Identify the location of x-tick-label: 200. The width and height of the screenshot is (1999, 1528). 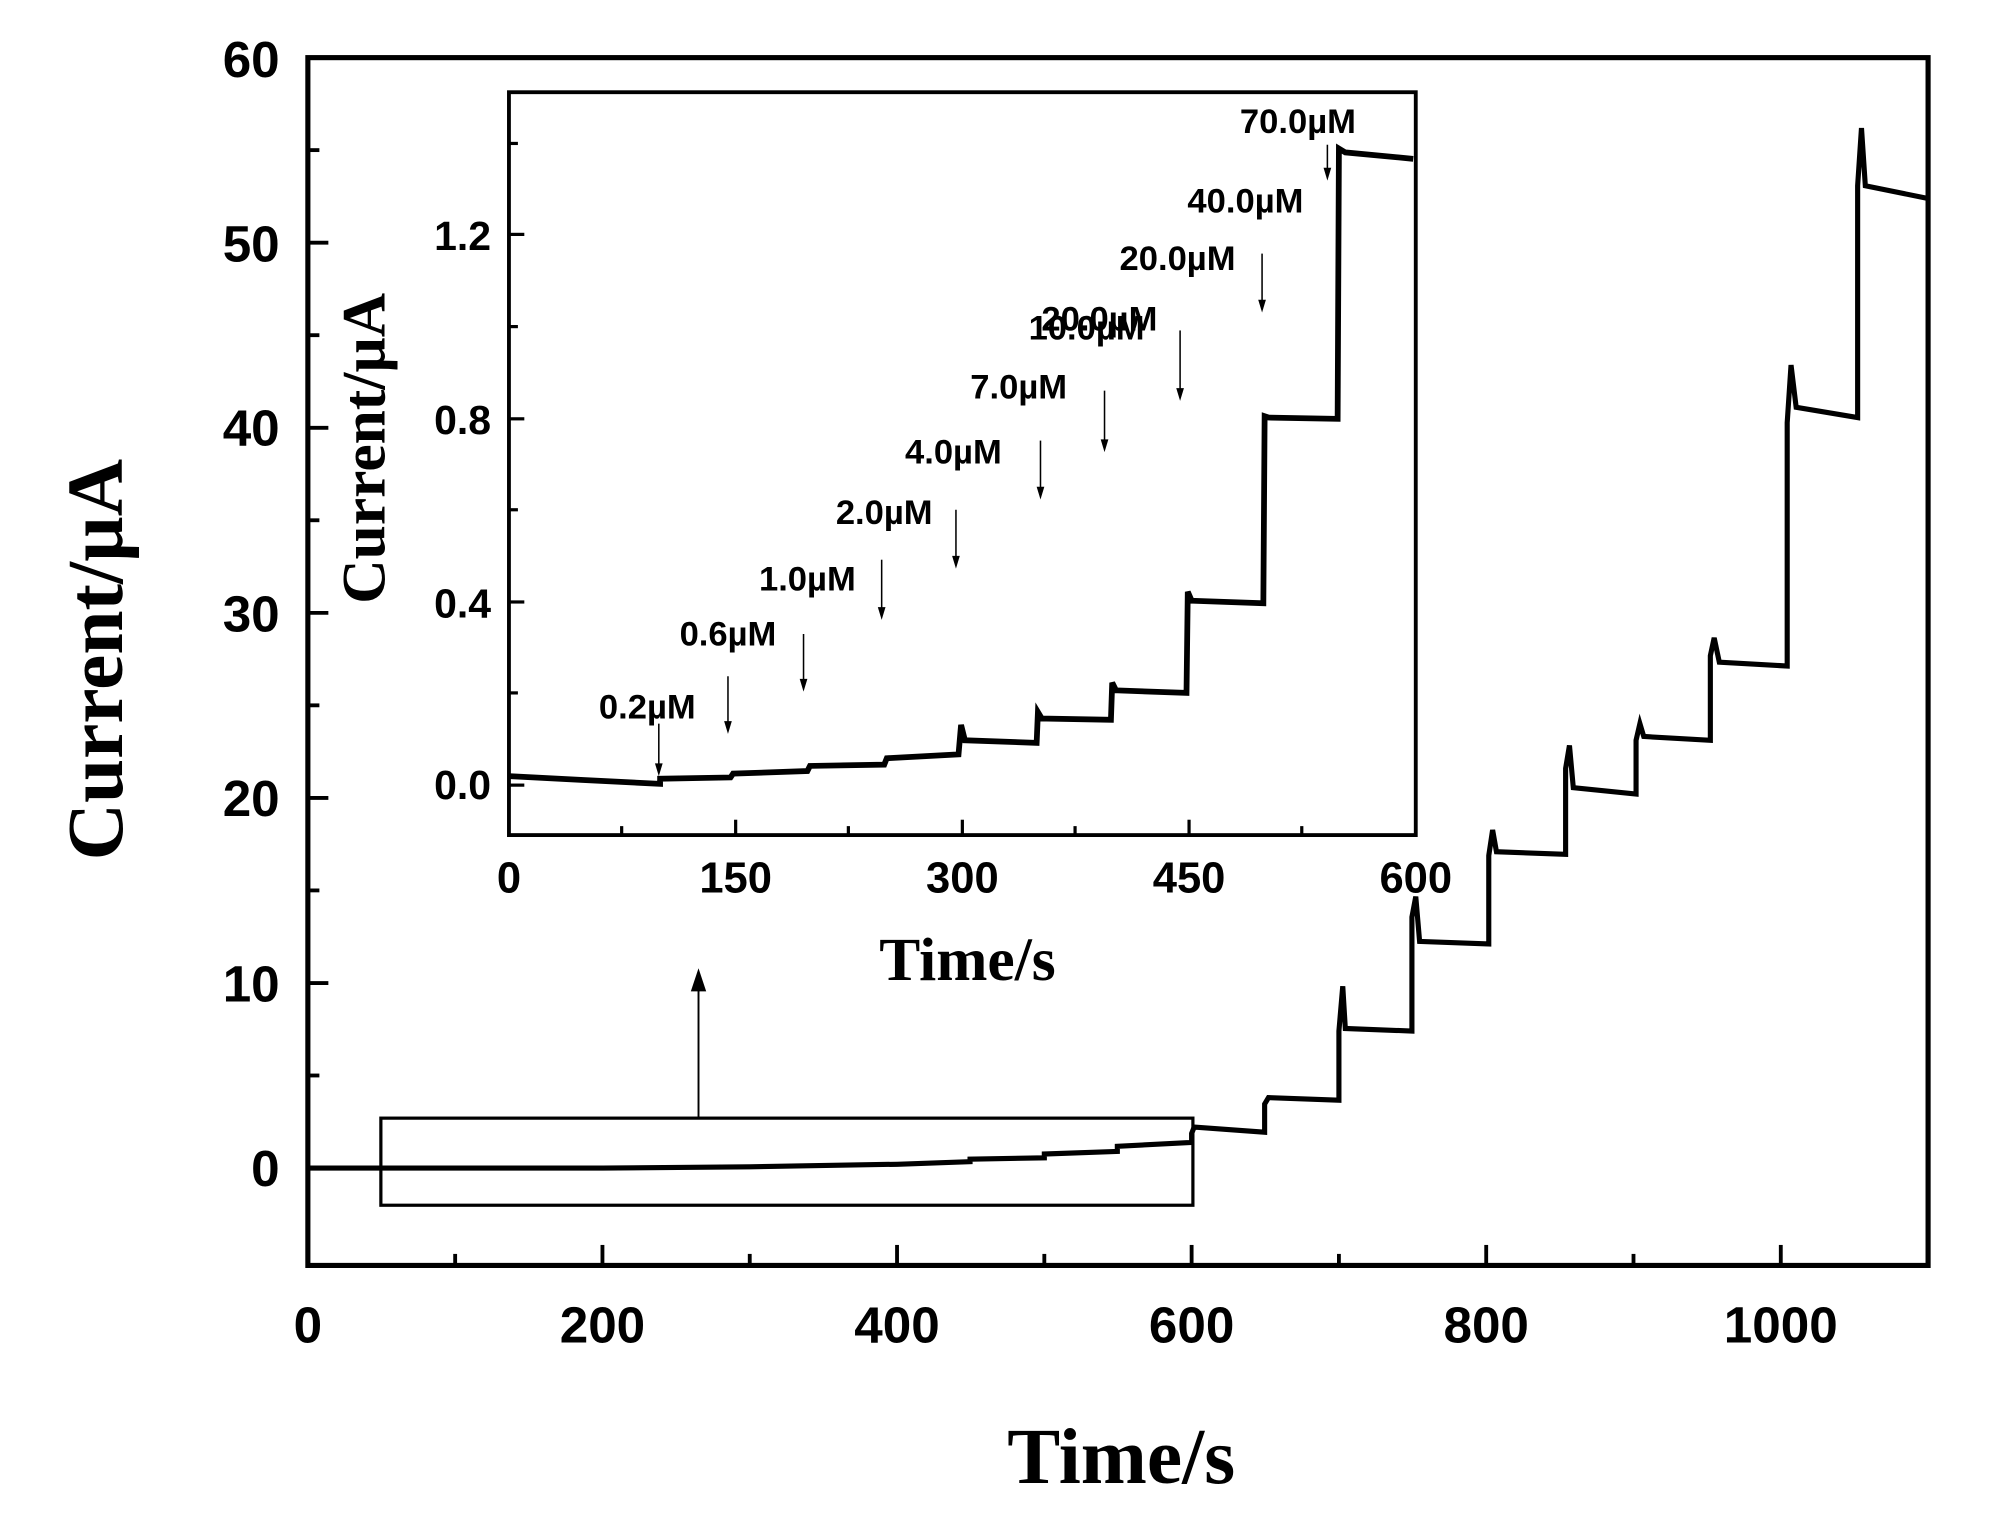
(602, 1324).